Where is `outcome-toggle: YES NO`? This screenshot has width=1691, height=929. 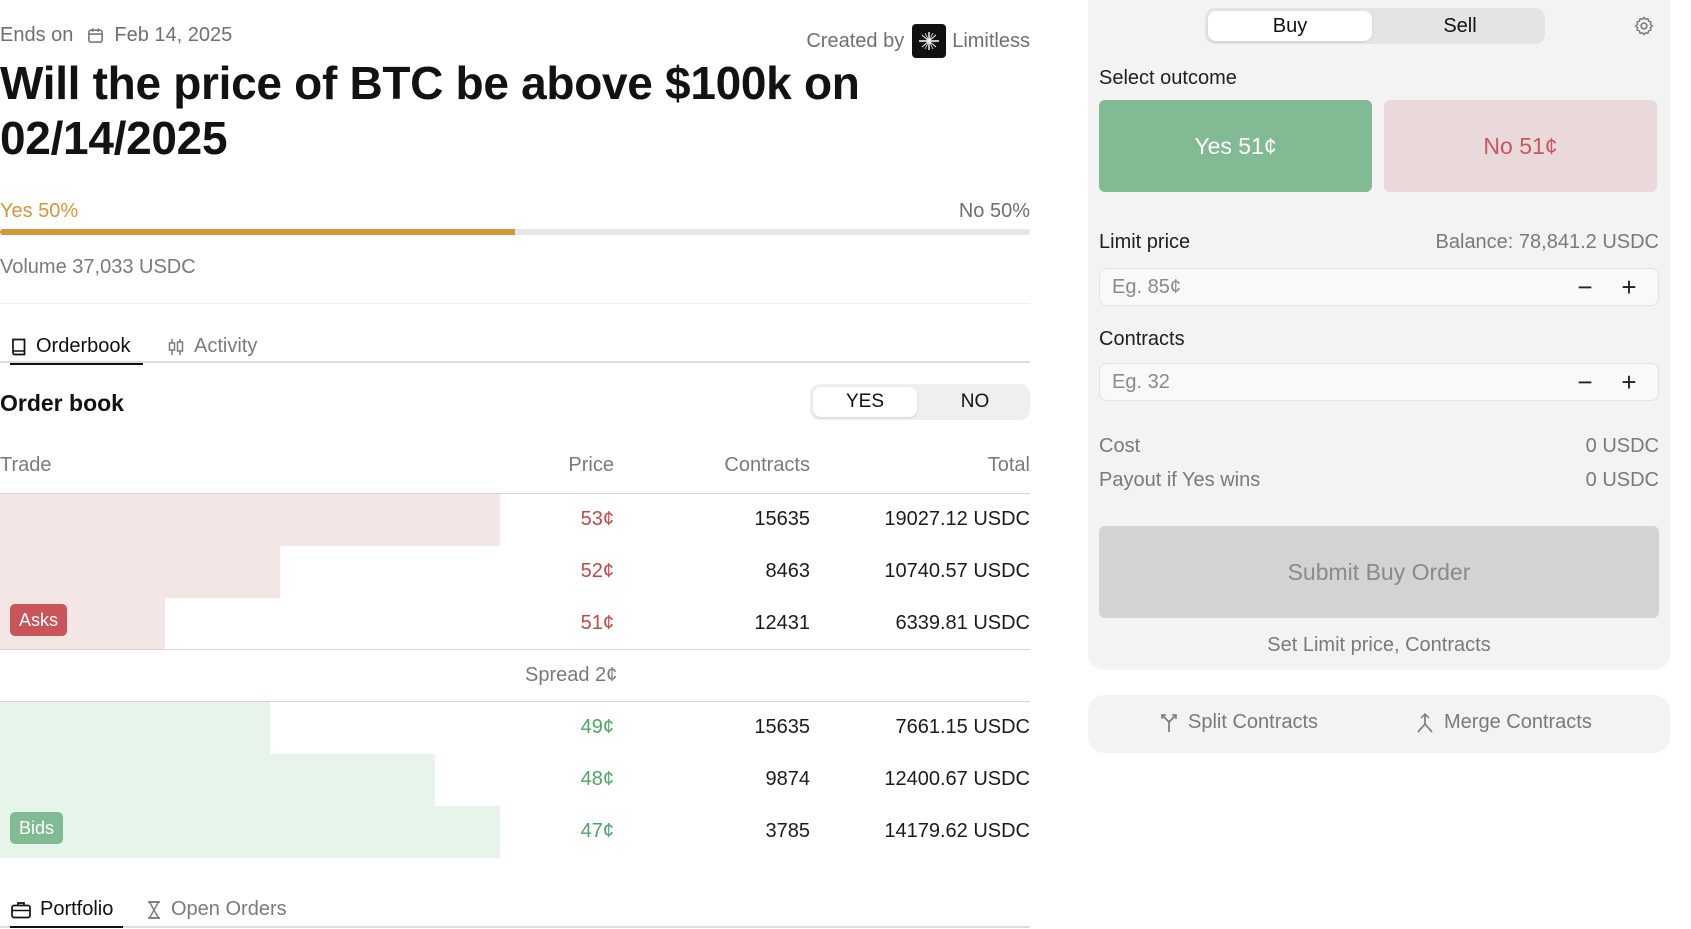 outcome-toggle: YES NO is located at coordinates (920, 402).